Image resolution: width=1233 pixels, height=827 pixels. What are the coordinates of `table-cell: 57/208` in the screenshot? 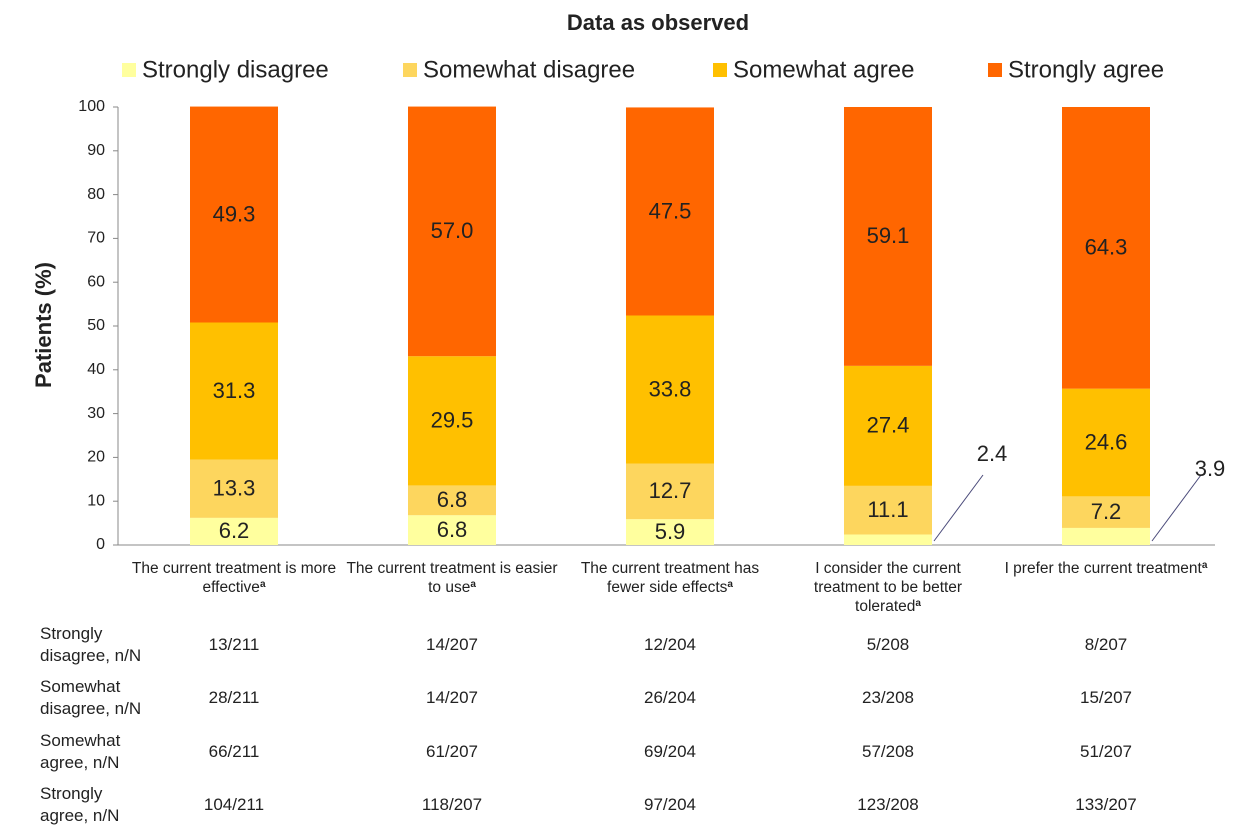 It's located at (888, 751).